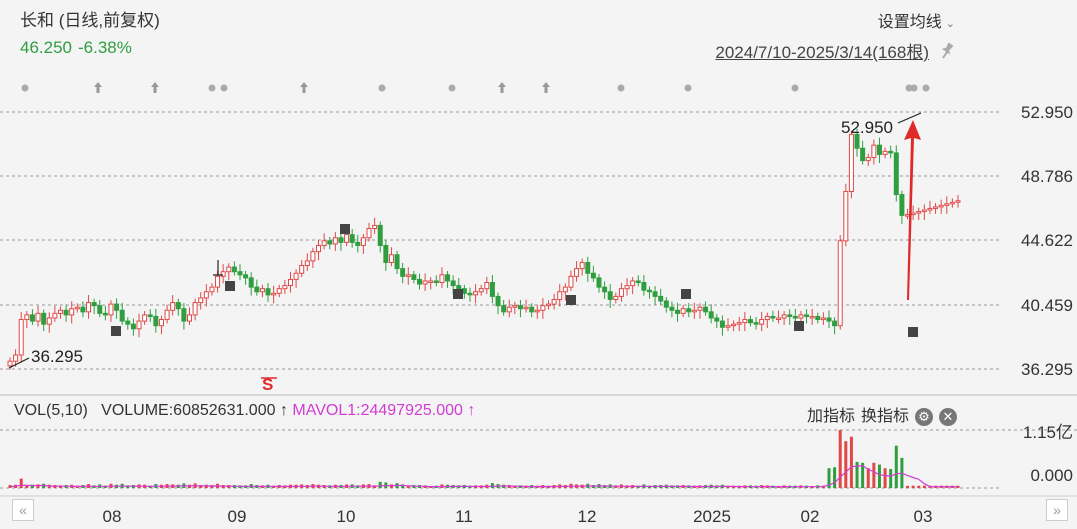 Image resolution: width=1077 pixels, height=529 pixels. Describe the element at coordinates (346, 516) in the screenshot. I see `x-tick-label: 10` at that location.